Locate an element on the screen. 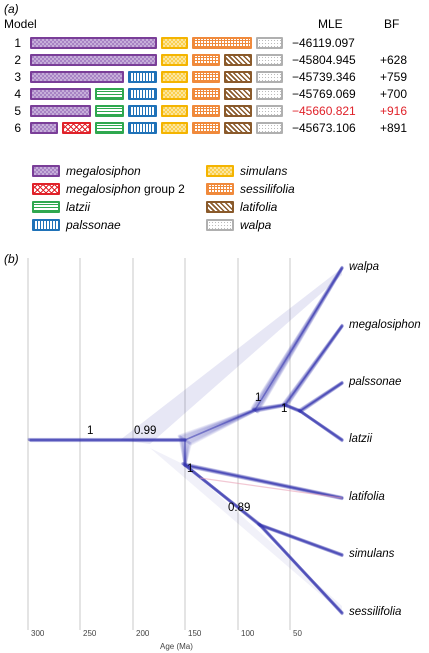  age-tick-label: 50 is located at coordinates (297, 633).